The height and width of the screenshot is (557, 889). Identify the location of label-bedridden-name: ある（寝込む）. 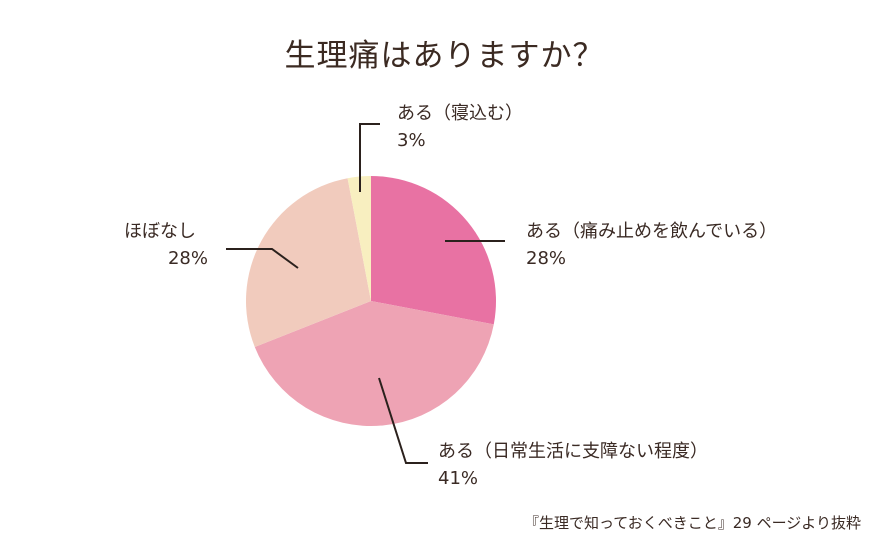
(460, 113).